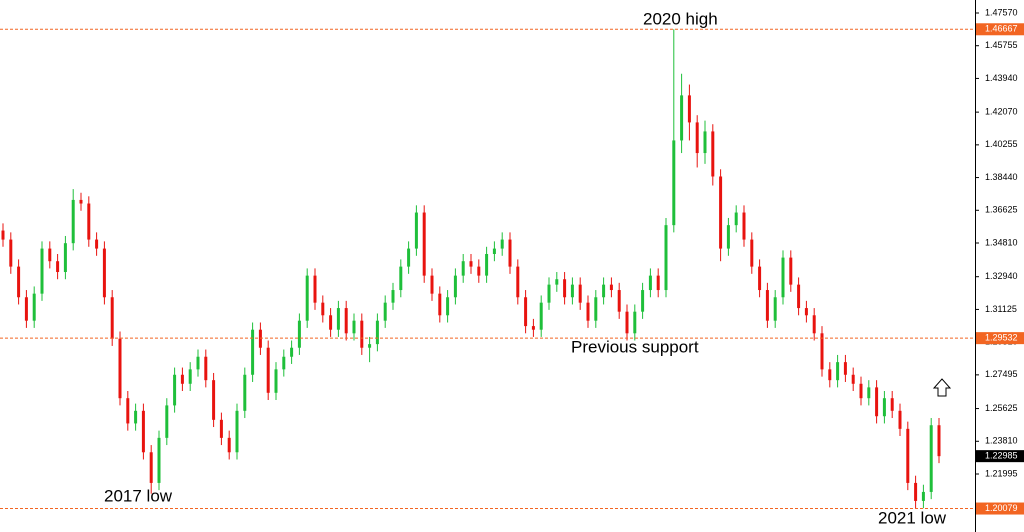  Describe the element at coordinates (1001, 45) in the screenshot. I see `y-tick-label: 1.45755` at that location.